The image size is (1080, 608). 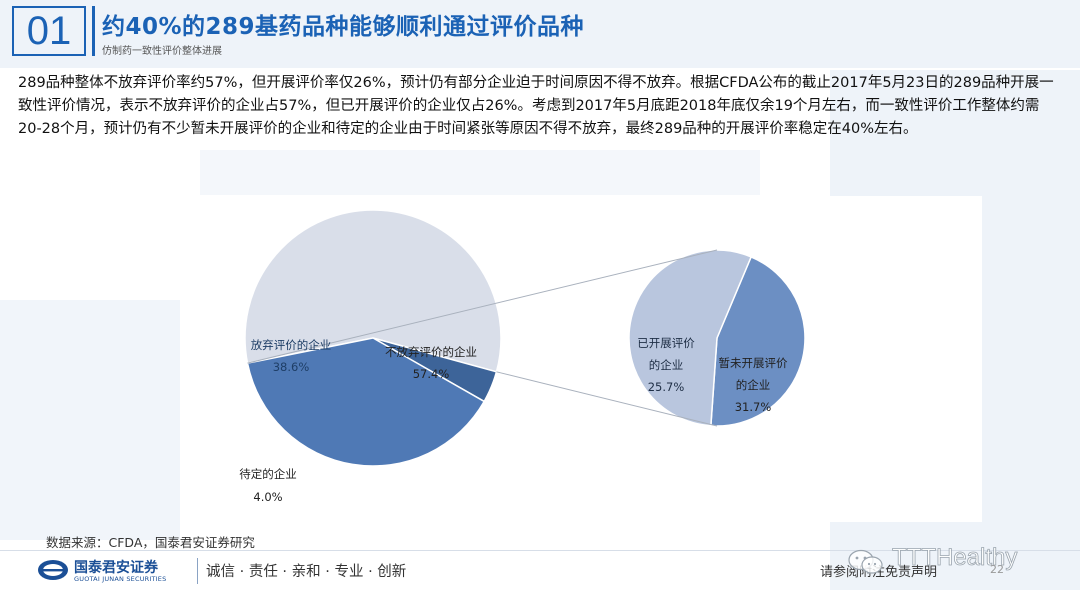 I want to click on disclaimer-link: 请参阅附注免责声明, so click(x=879, y=572).